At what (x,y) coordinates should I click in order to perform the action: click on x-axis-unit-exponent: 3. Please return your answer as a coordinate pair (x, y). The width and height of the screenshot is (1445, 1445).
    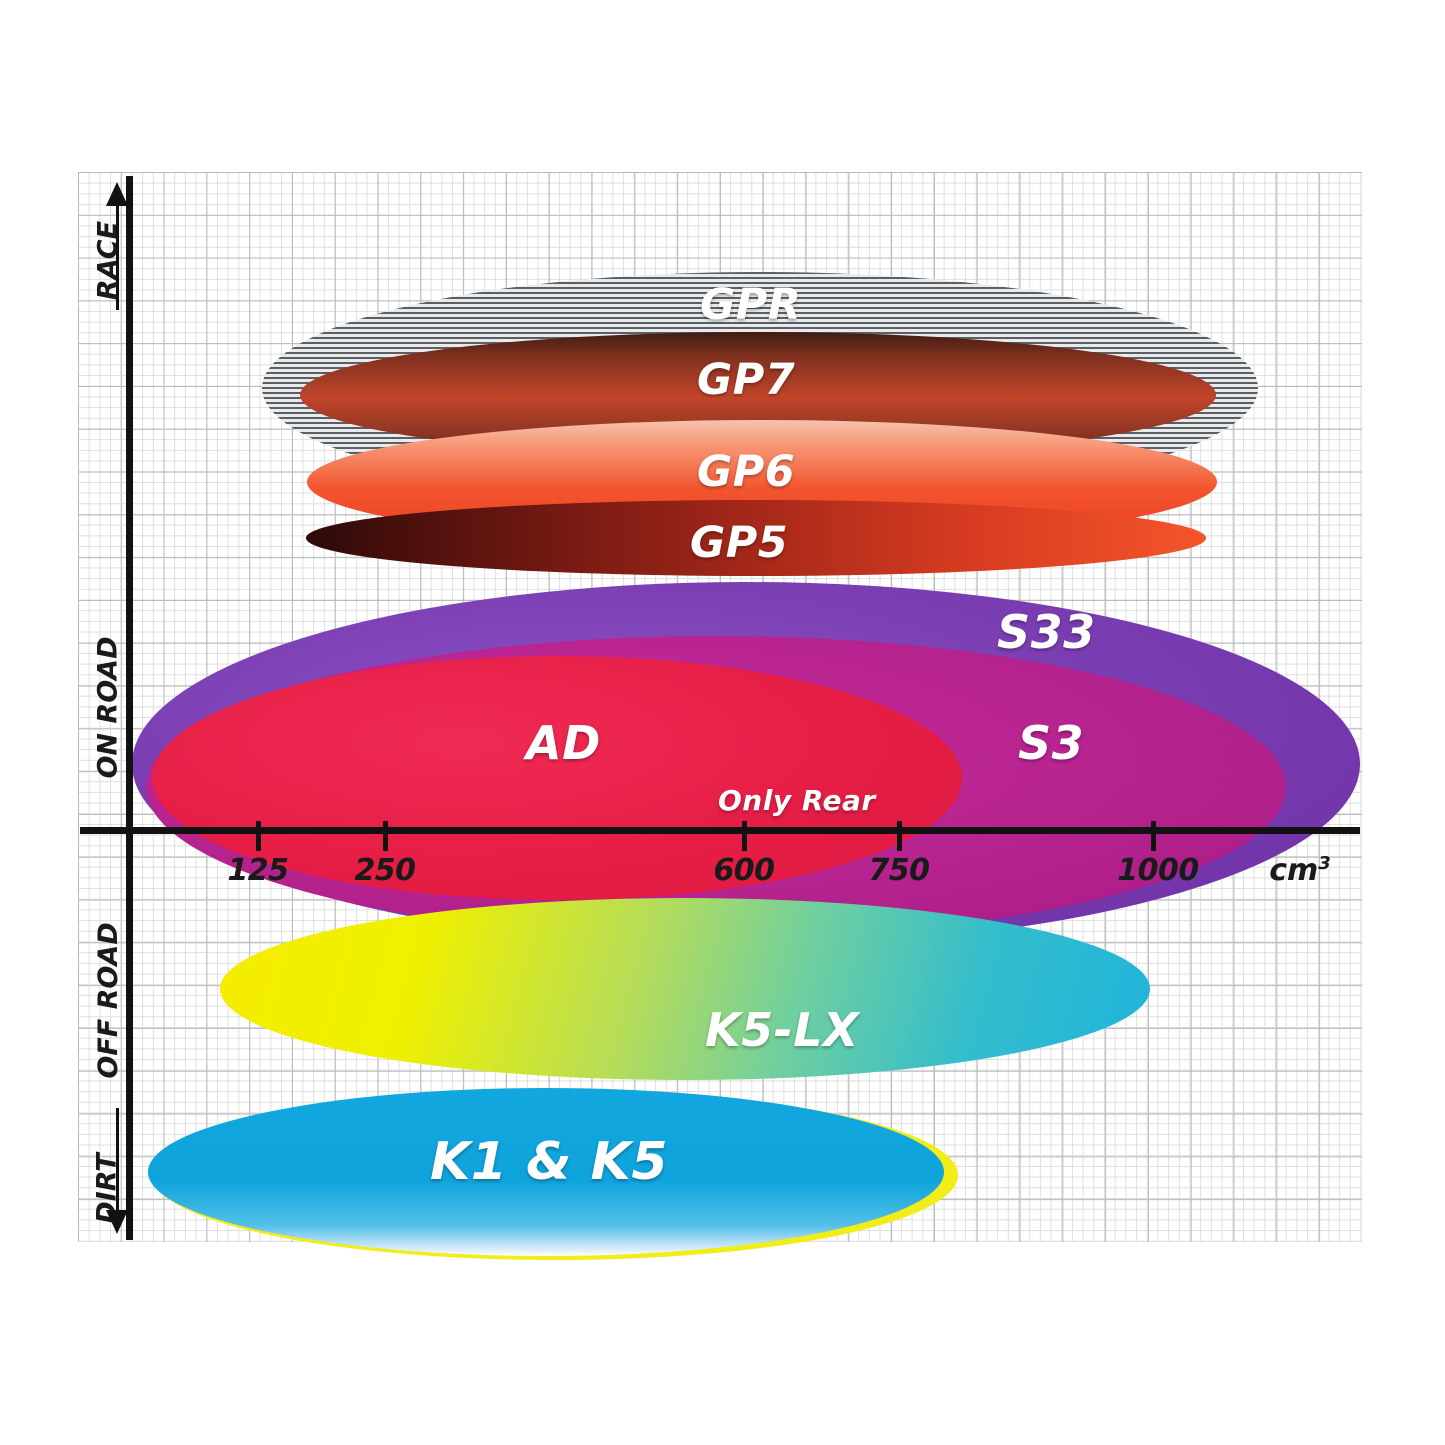
    Looking at the image, I should click on (1324, 863).